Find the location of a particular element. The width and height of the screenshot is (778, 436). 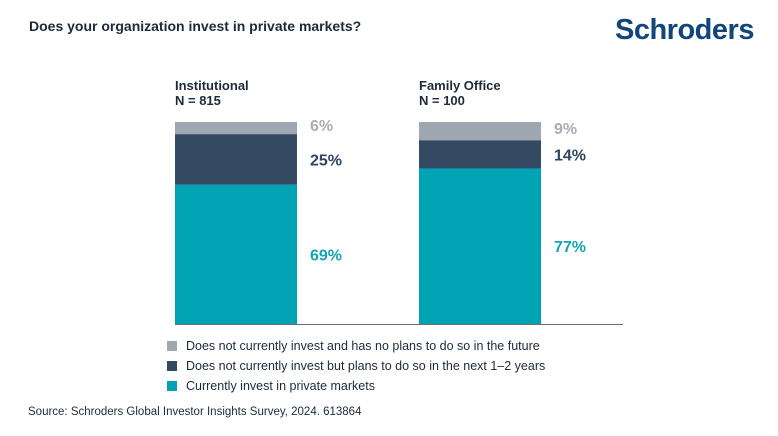

legend-item-invest: Currently invest in private markets is located at coordinates (356, 386).